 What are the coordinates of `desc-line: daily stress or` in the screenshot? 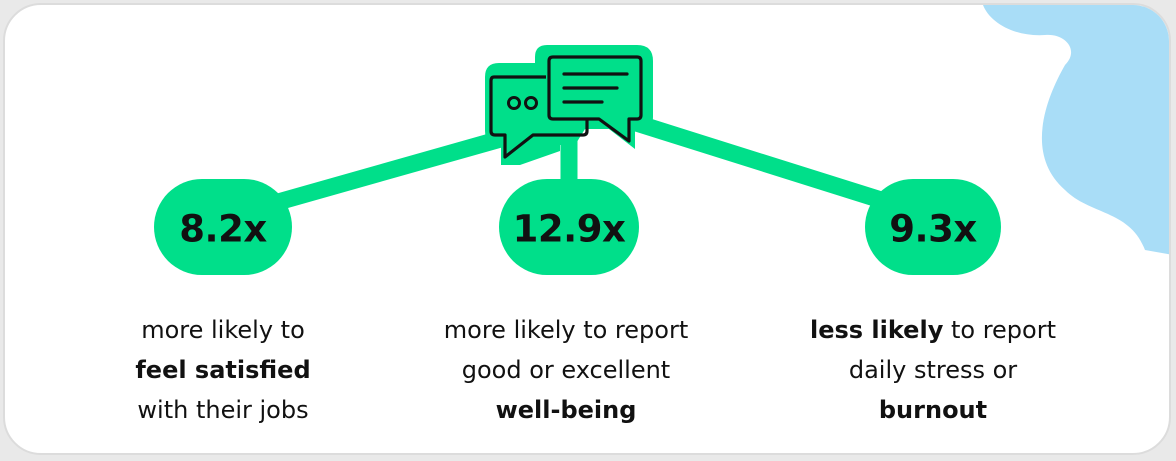 It's located at (933, 370).